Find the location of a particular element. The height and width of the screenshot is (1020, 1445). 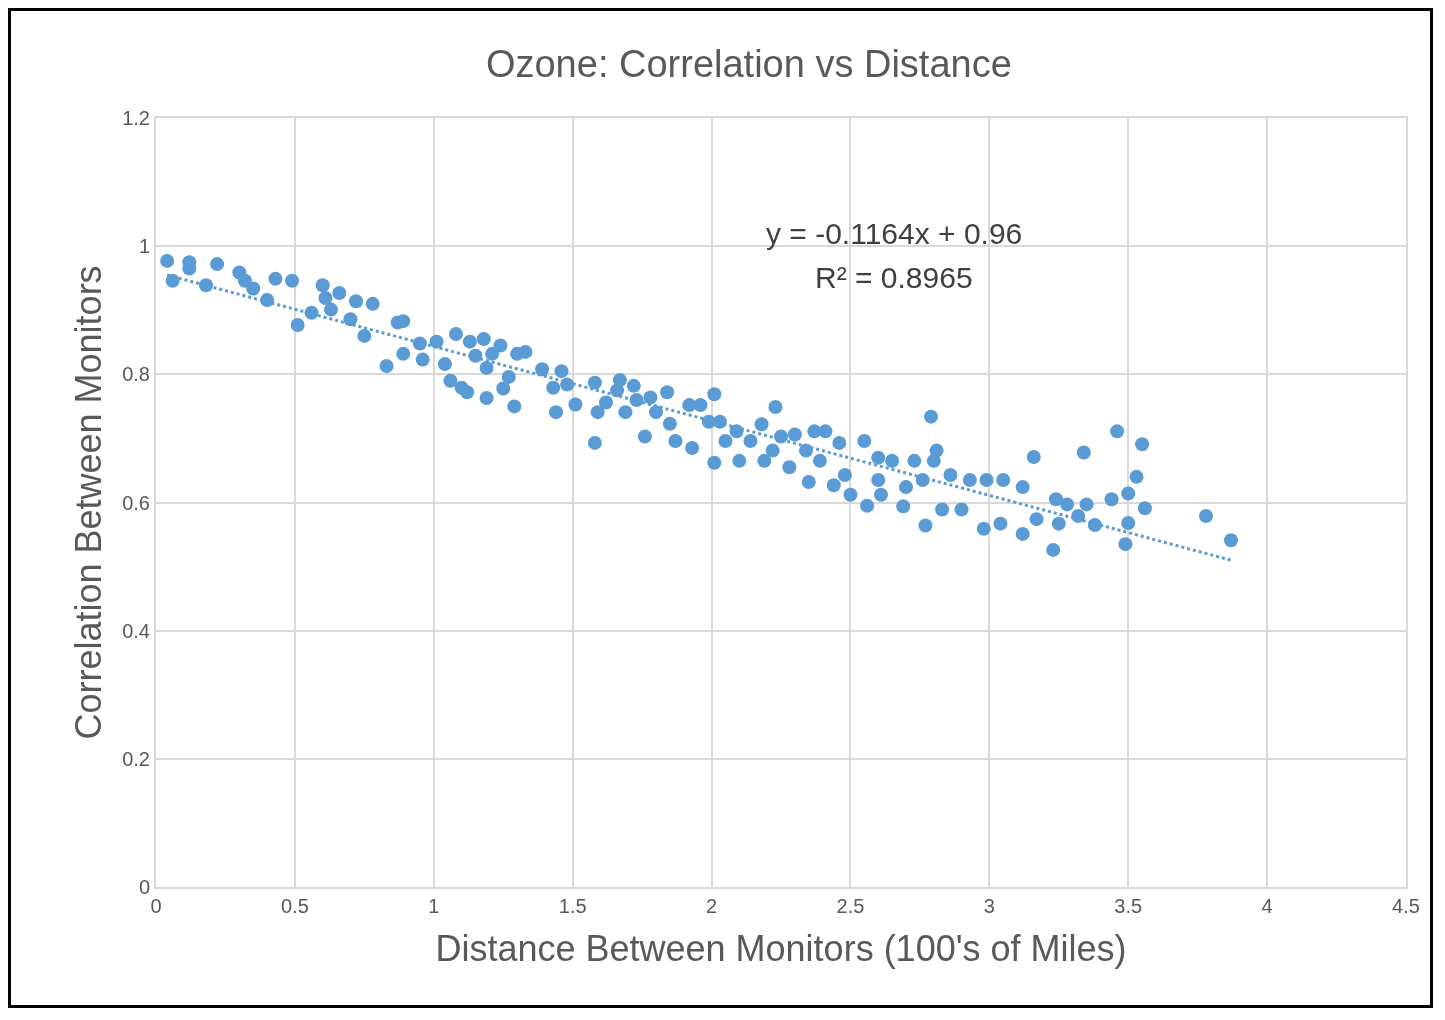

y-tick-label: 0.4 is located at coordinates (136, 630).